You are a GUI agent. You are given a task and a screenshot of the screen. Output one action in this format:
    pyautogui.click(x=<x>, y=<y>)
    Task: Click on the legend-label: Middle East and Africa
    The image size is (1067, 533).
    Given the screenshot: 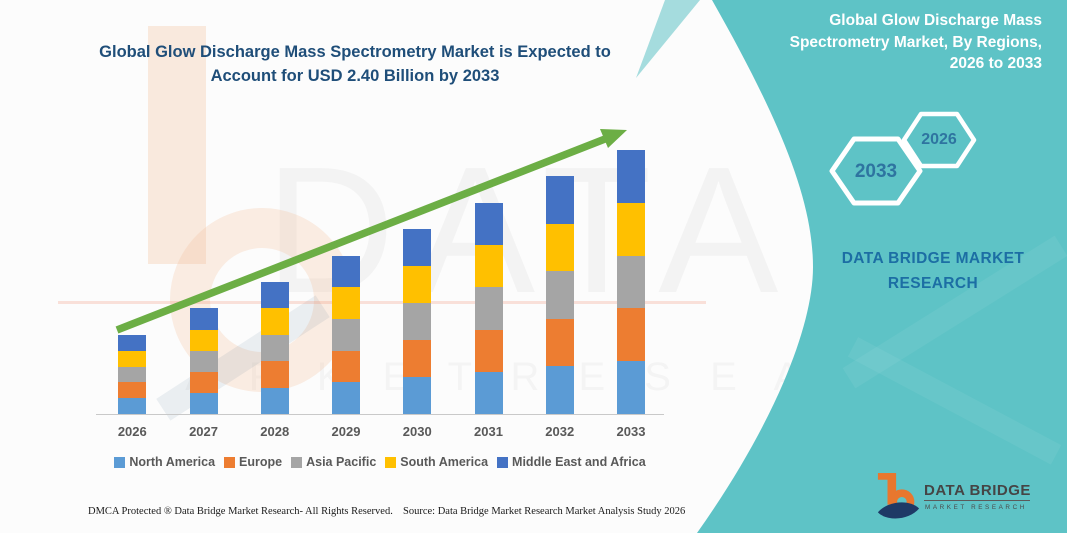 What is the action you would take?
    pyautogui.click(x=579, y=462)
    